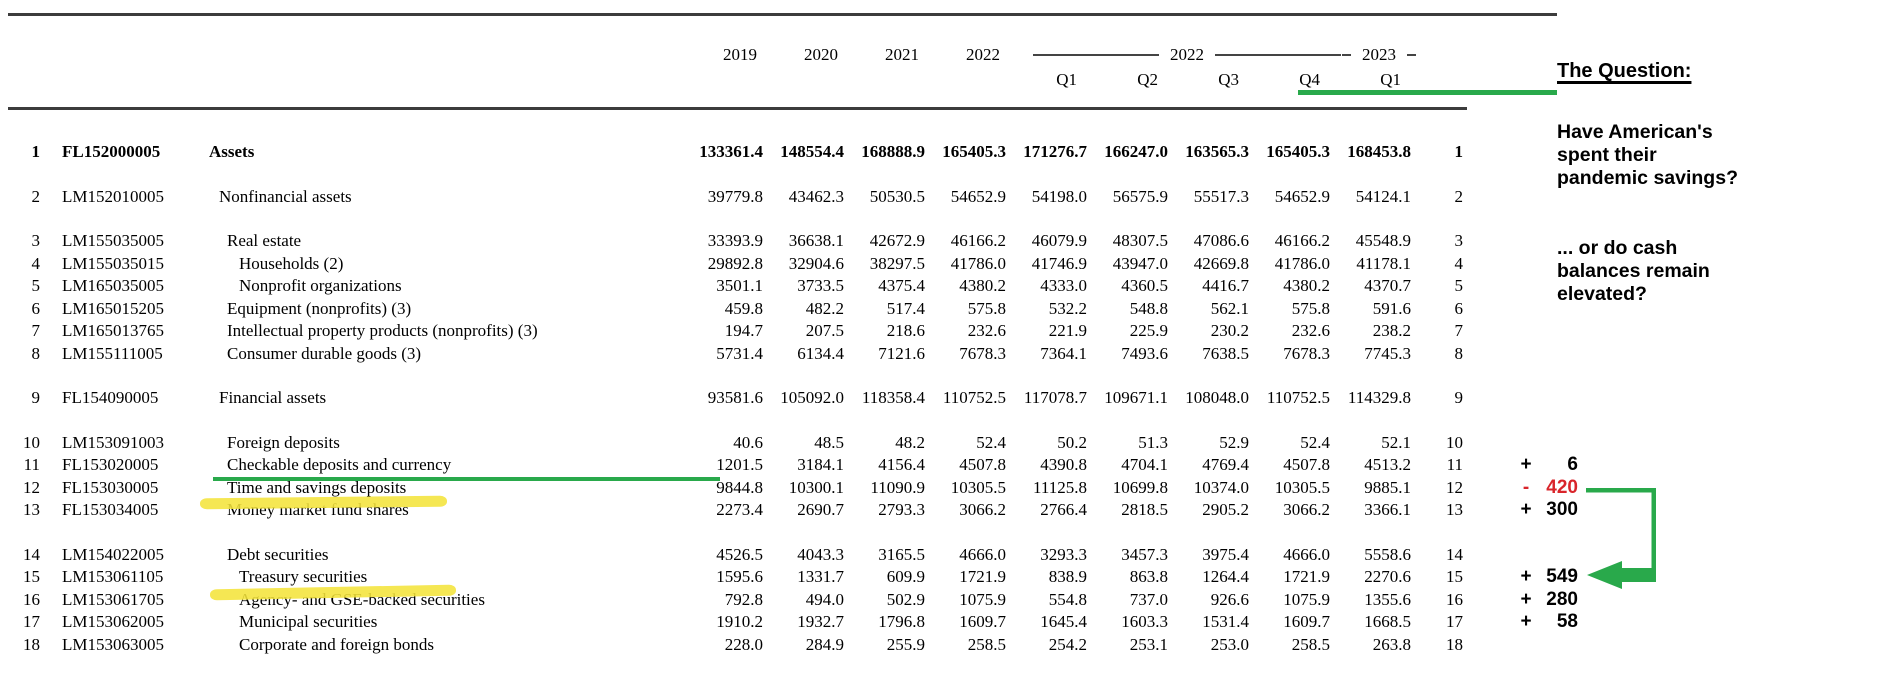 The height and width of the screenshot is (677, 1881). Describe the element at coordinates (1459, 285) in the screenshot. I see `row-number-right: 5` at that location.